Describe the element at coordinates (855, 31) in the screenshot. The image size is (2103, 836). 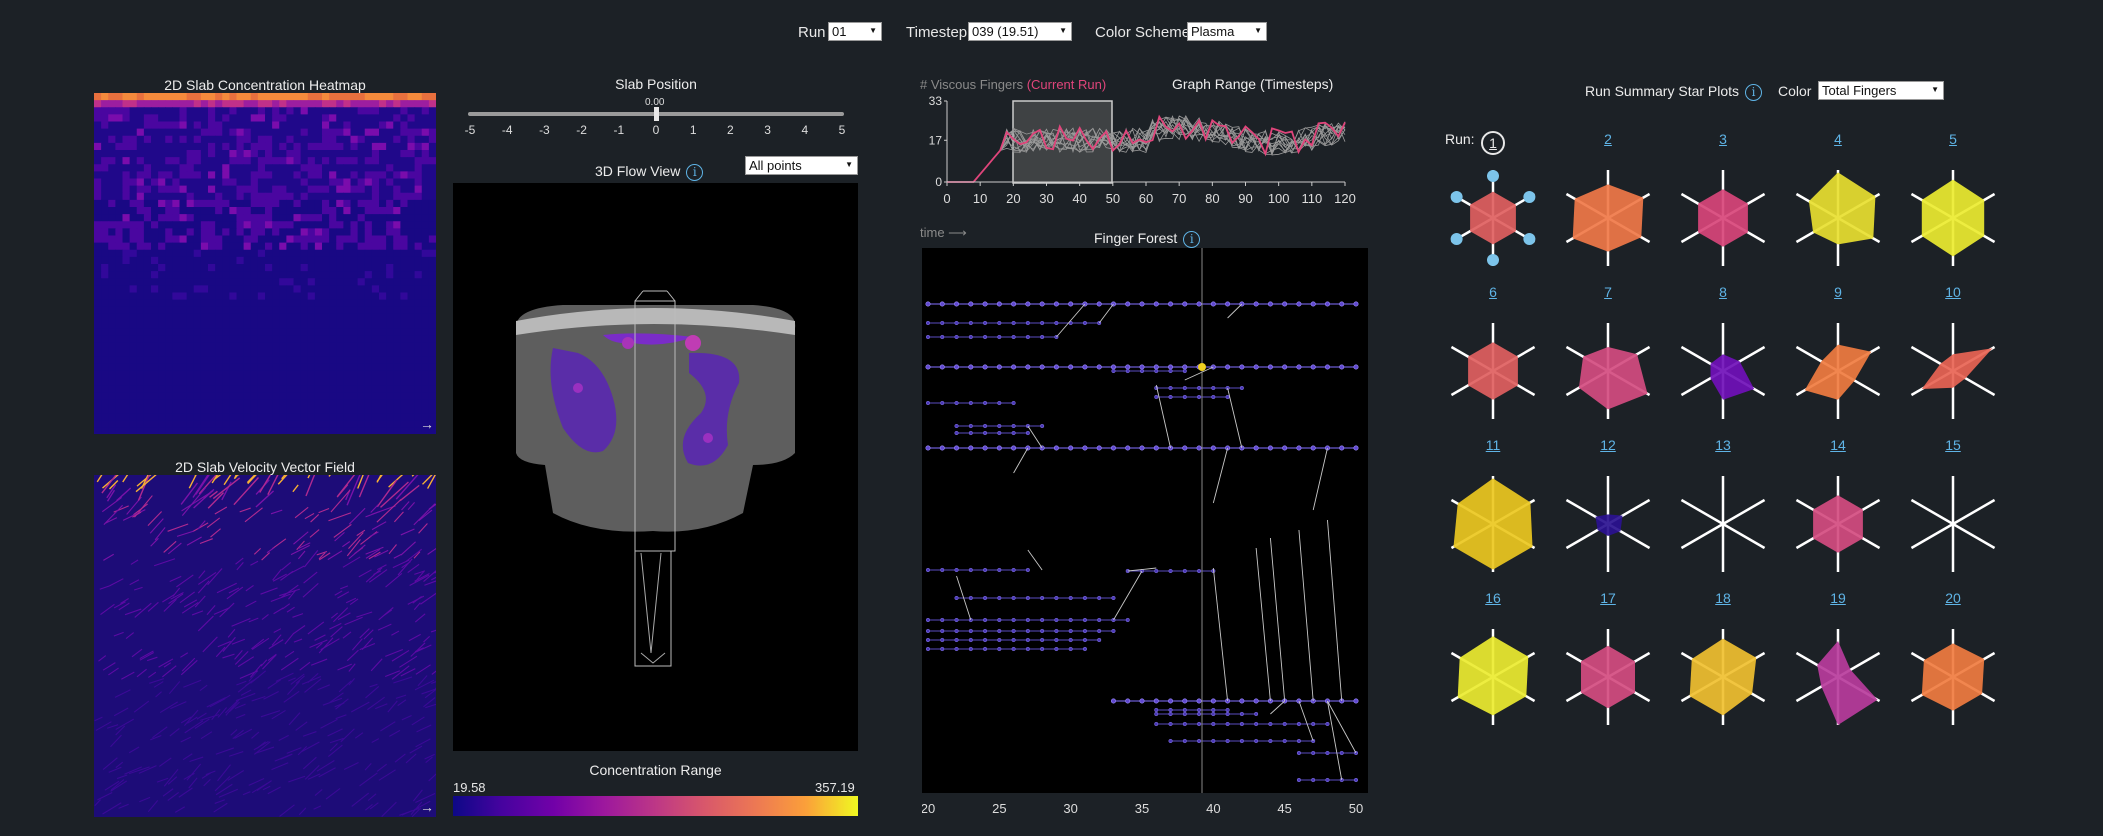
I see `run-select: 01` at that location.